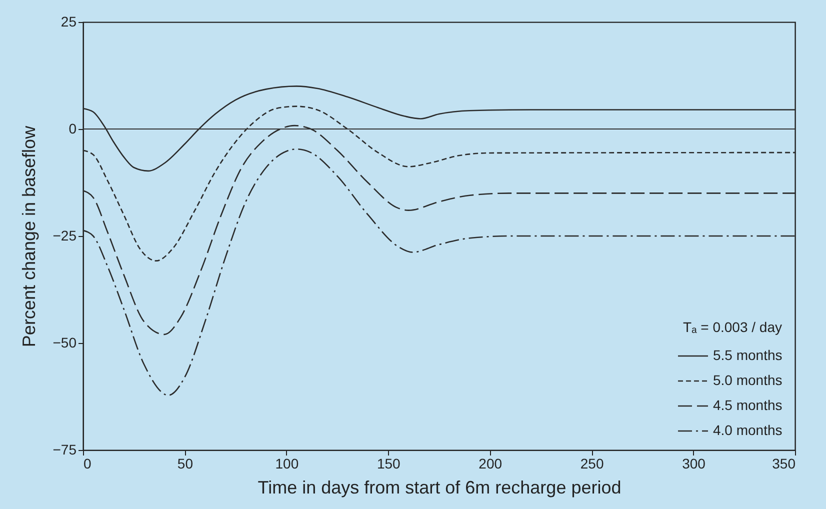 This screenshot has width=826, height=509. I want to click on legend-label: 4.0 months, so click(747, 430).